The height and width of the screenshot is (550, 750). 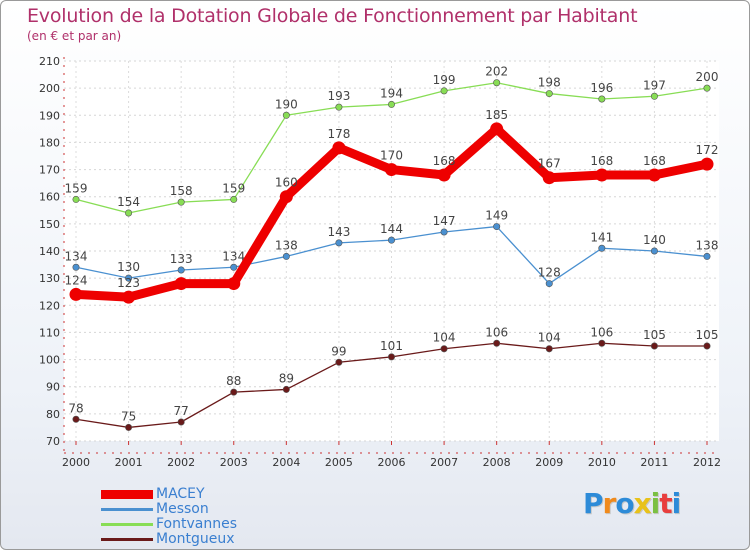 I want to click on logo-letter: o, so click(x=624, y=503).